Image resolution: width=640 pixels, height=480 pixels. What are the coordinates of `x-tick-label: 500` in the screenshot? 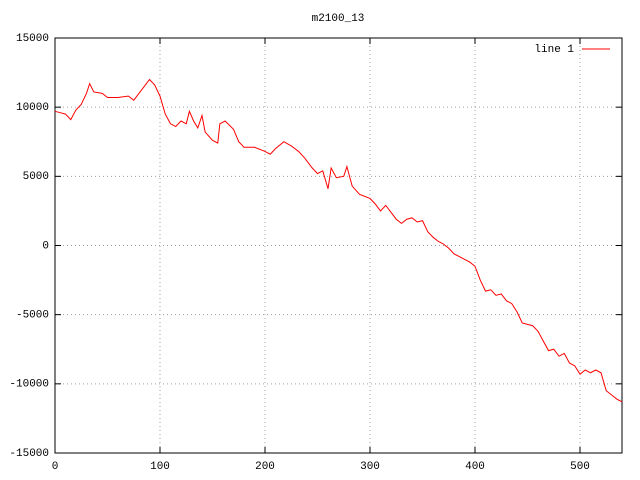 It's located at (580, 467).